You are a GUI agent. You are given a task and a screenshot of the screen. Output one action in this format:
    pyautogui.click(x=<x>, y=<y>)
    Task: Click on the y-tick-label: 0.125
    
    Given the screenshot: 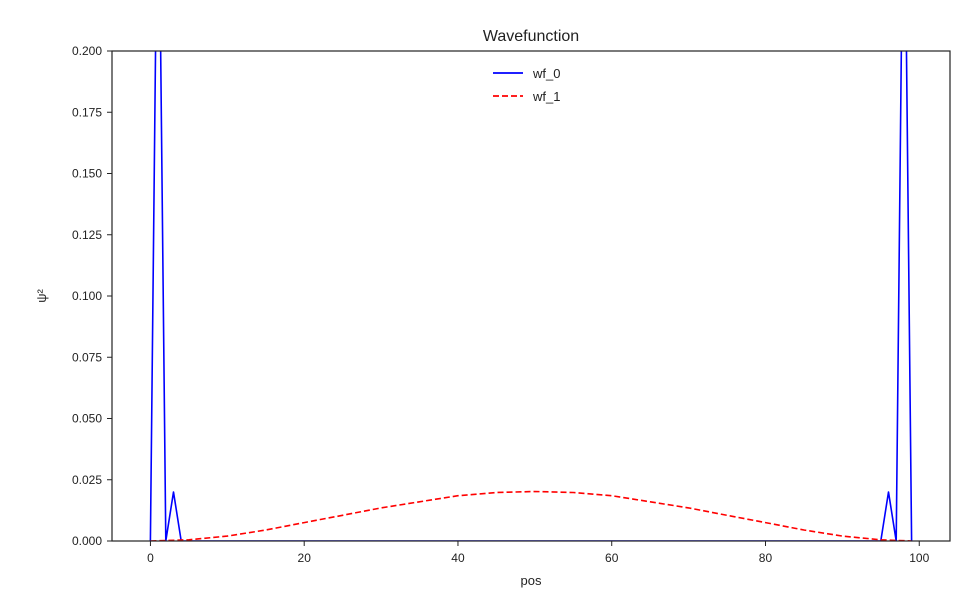 What is the action you would take?
    pyautogui.click(x=87, y=235)
    